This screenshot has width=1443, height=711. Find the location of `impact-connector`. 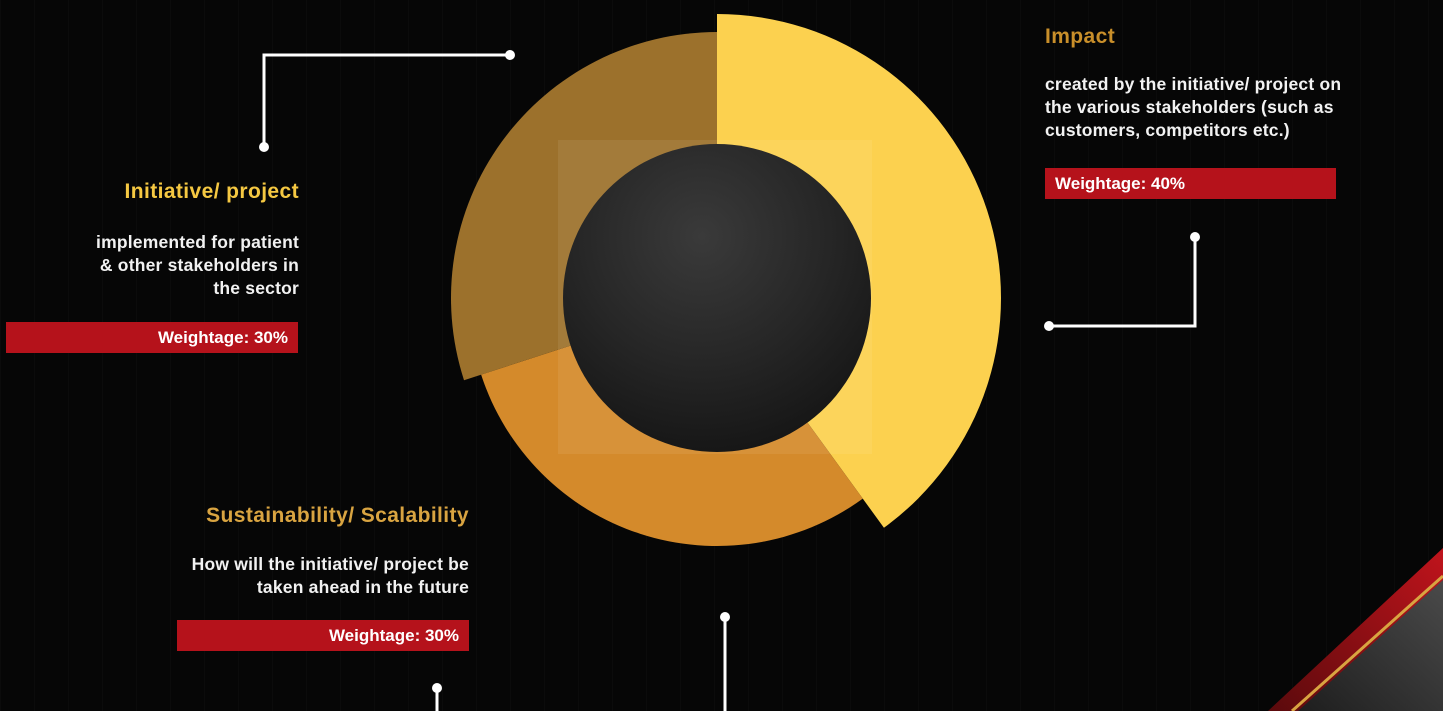

impact-connector is located at coordinates (1123, 282).